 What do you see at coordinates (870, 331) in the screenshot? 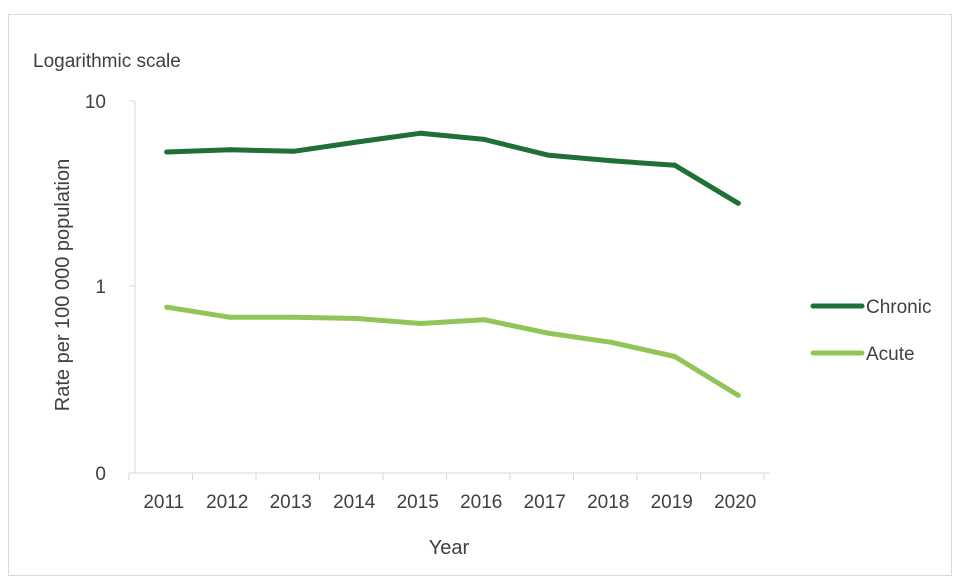
I see `legend: Chronic Acute` at bounding box center [870, 331].